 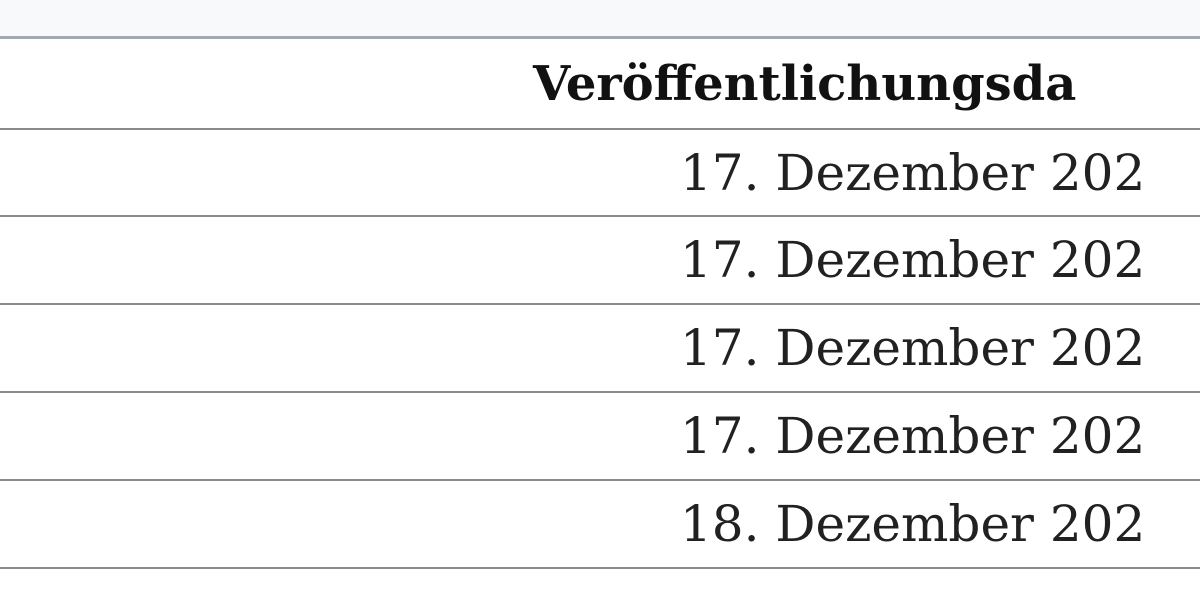 I want to click on date-cell: 18. Dezember 202, so click(x=913, y=524).